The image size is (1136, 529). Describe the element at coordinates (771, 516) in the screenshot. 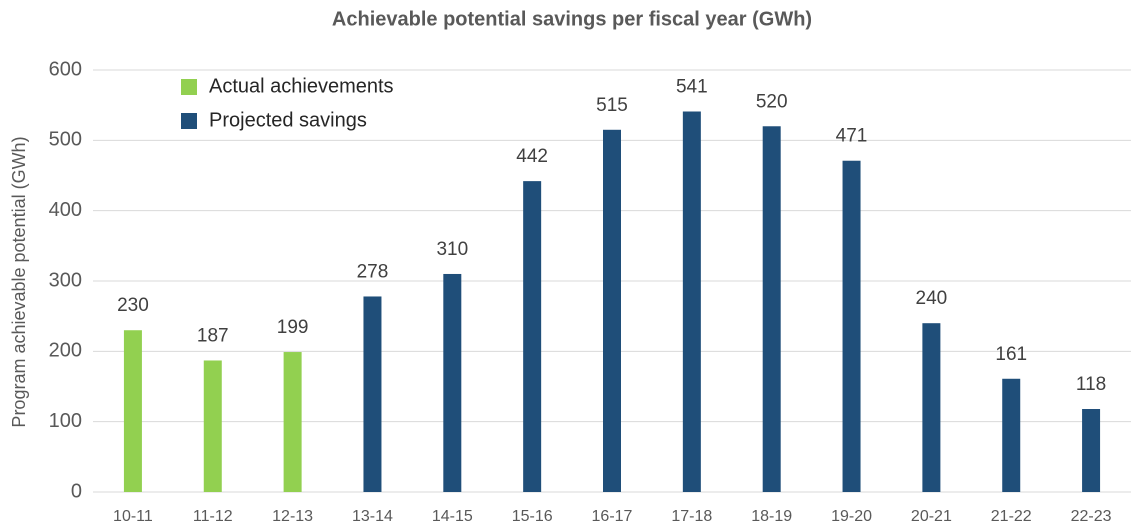

I see `x-tick-label: 18-19` at that location.